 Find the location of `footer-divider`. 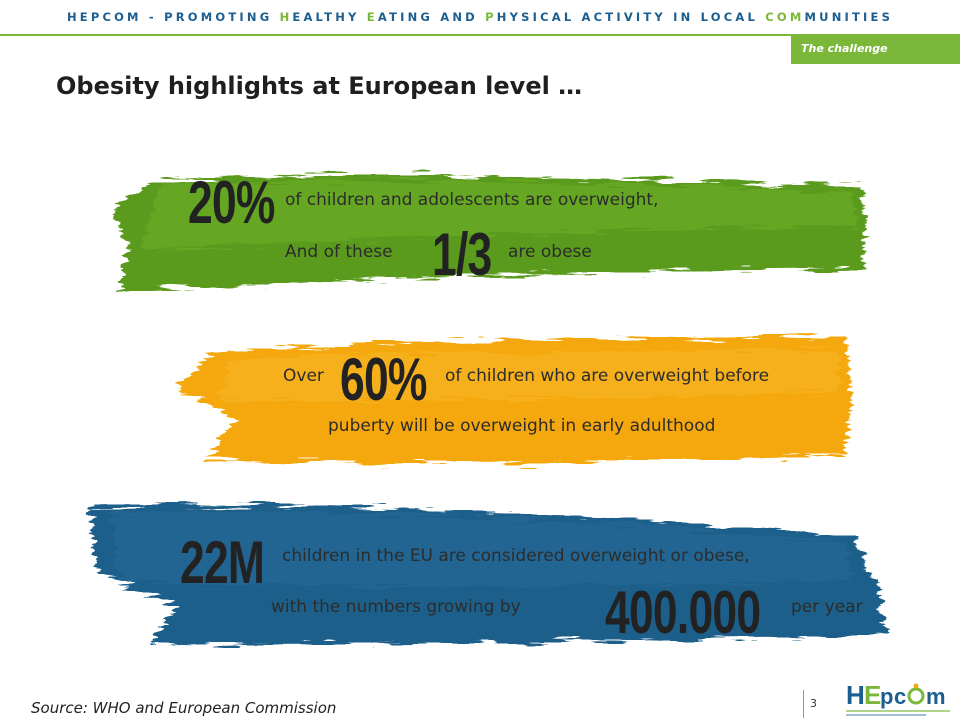

footer-divider is located at coordinates (803, 704).